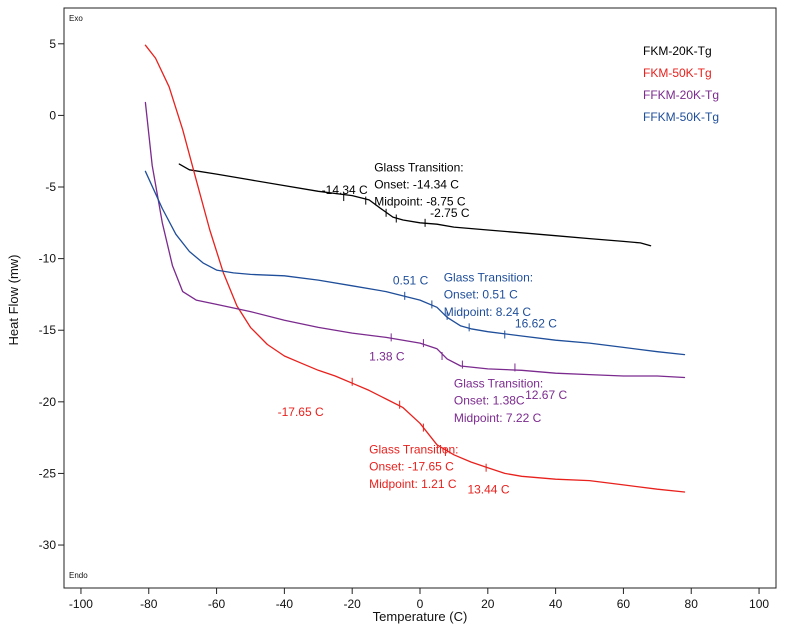  I want to click on x-tick-label: 80, so click(692, 604).